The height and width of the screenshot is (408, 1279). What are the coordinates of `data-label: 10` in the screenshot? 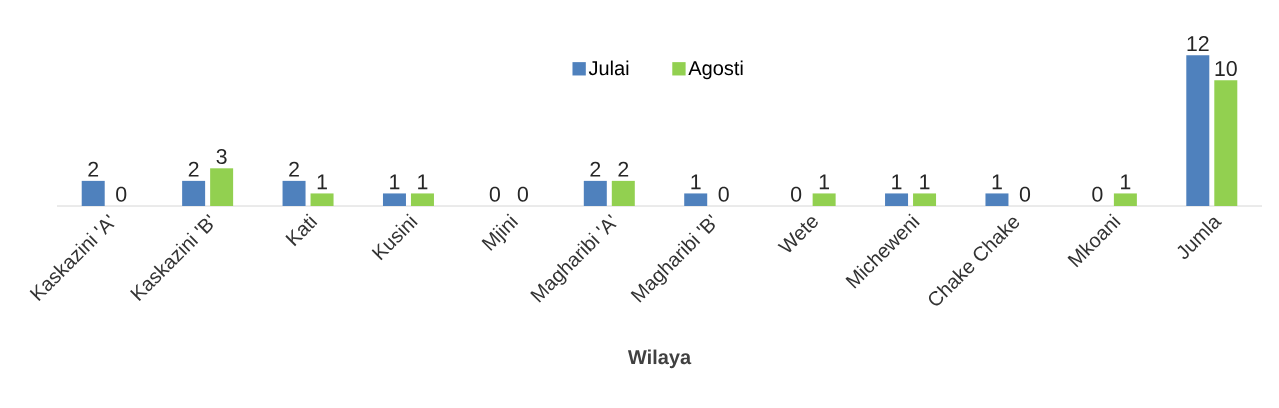 It's located at (1226, 69).